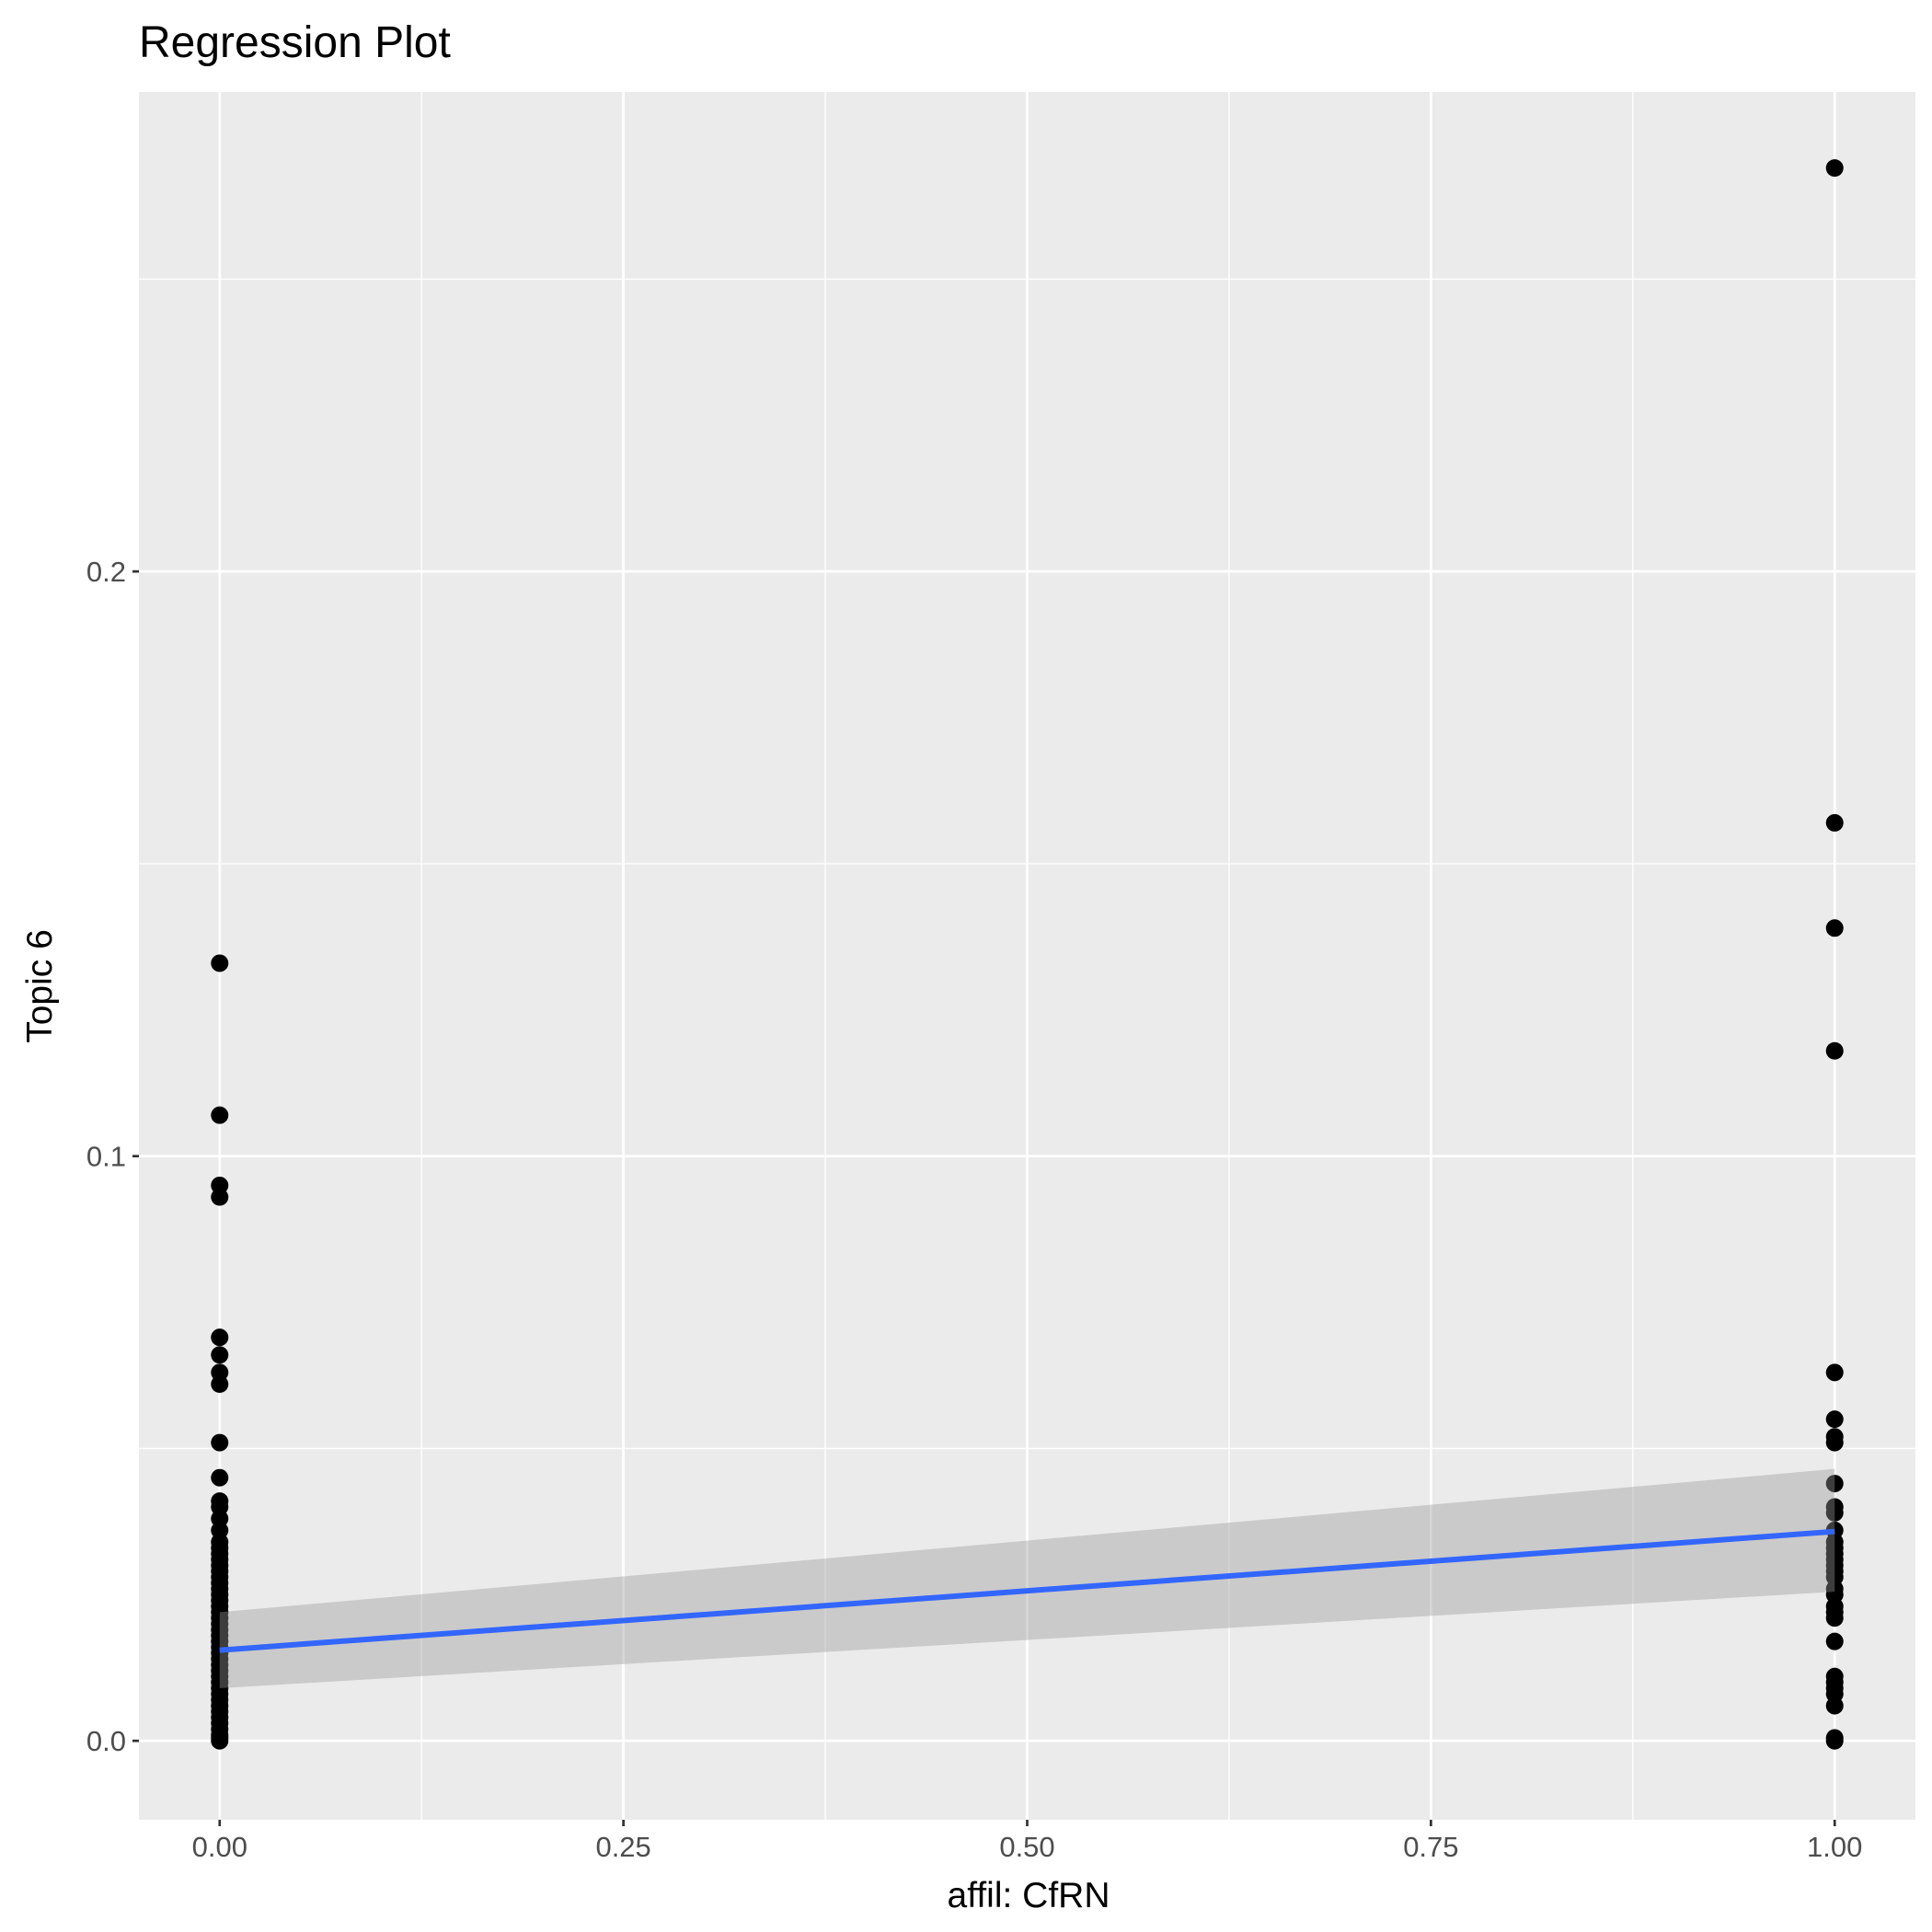 This screenshot has height=1932, width=1932. I want to click on x-tick-label: 0.50, so click(1026, 1847).